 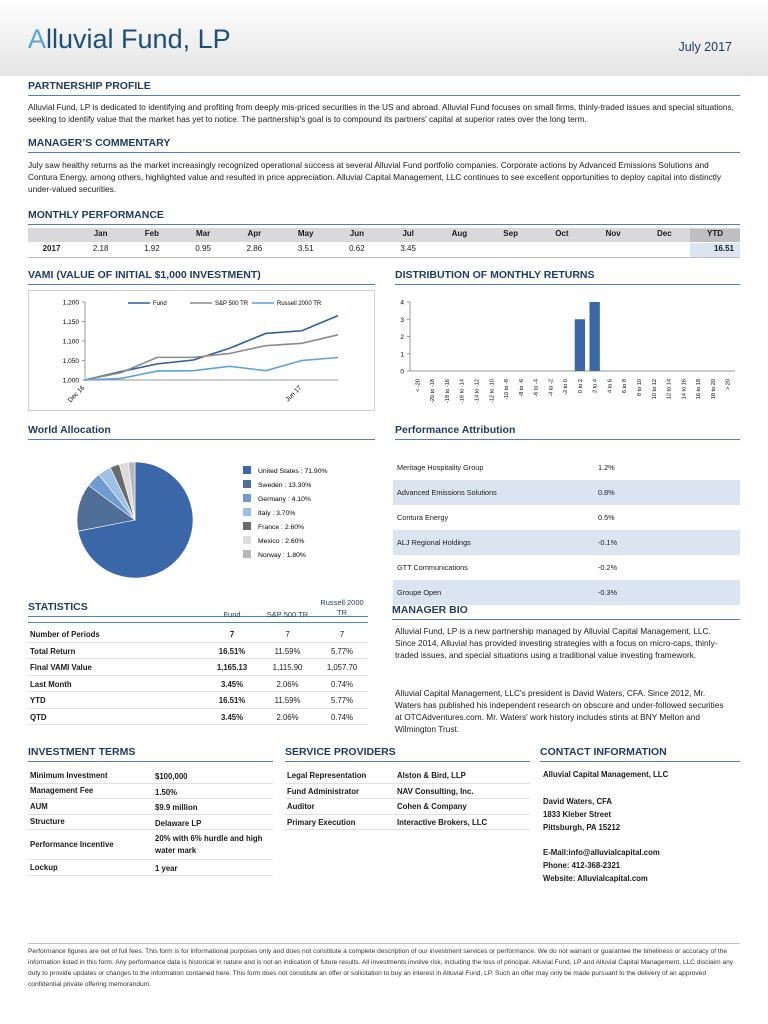 I want to click on term-value: 1 year, so click(x=166, y=868).